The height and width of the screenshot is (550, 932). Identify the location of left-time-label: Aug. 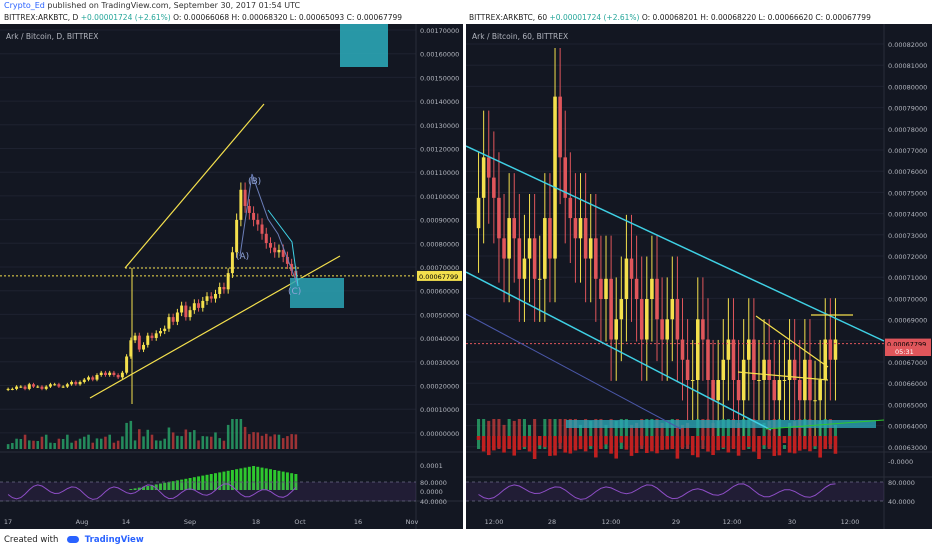
(82, 522).